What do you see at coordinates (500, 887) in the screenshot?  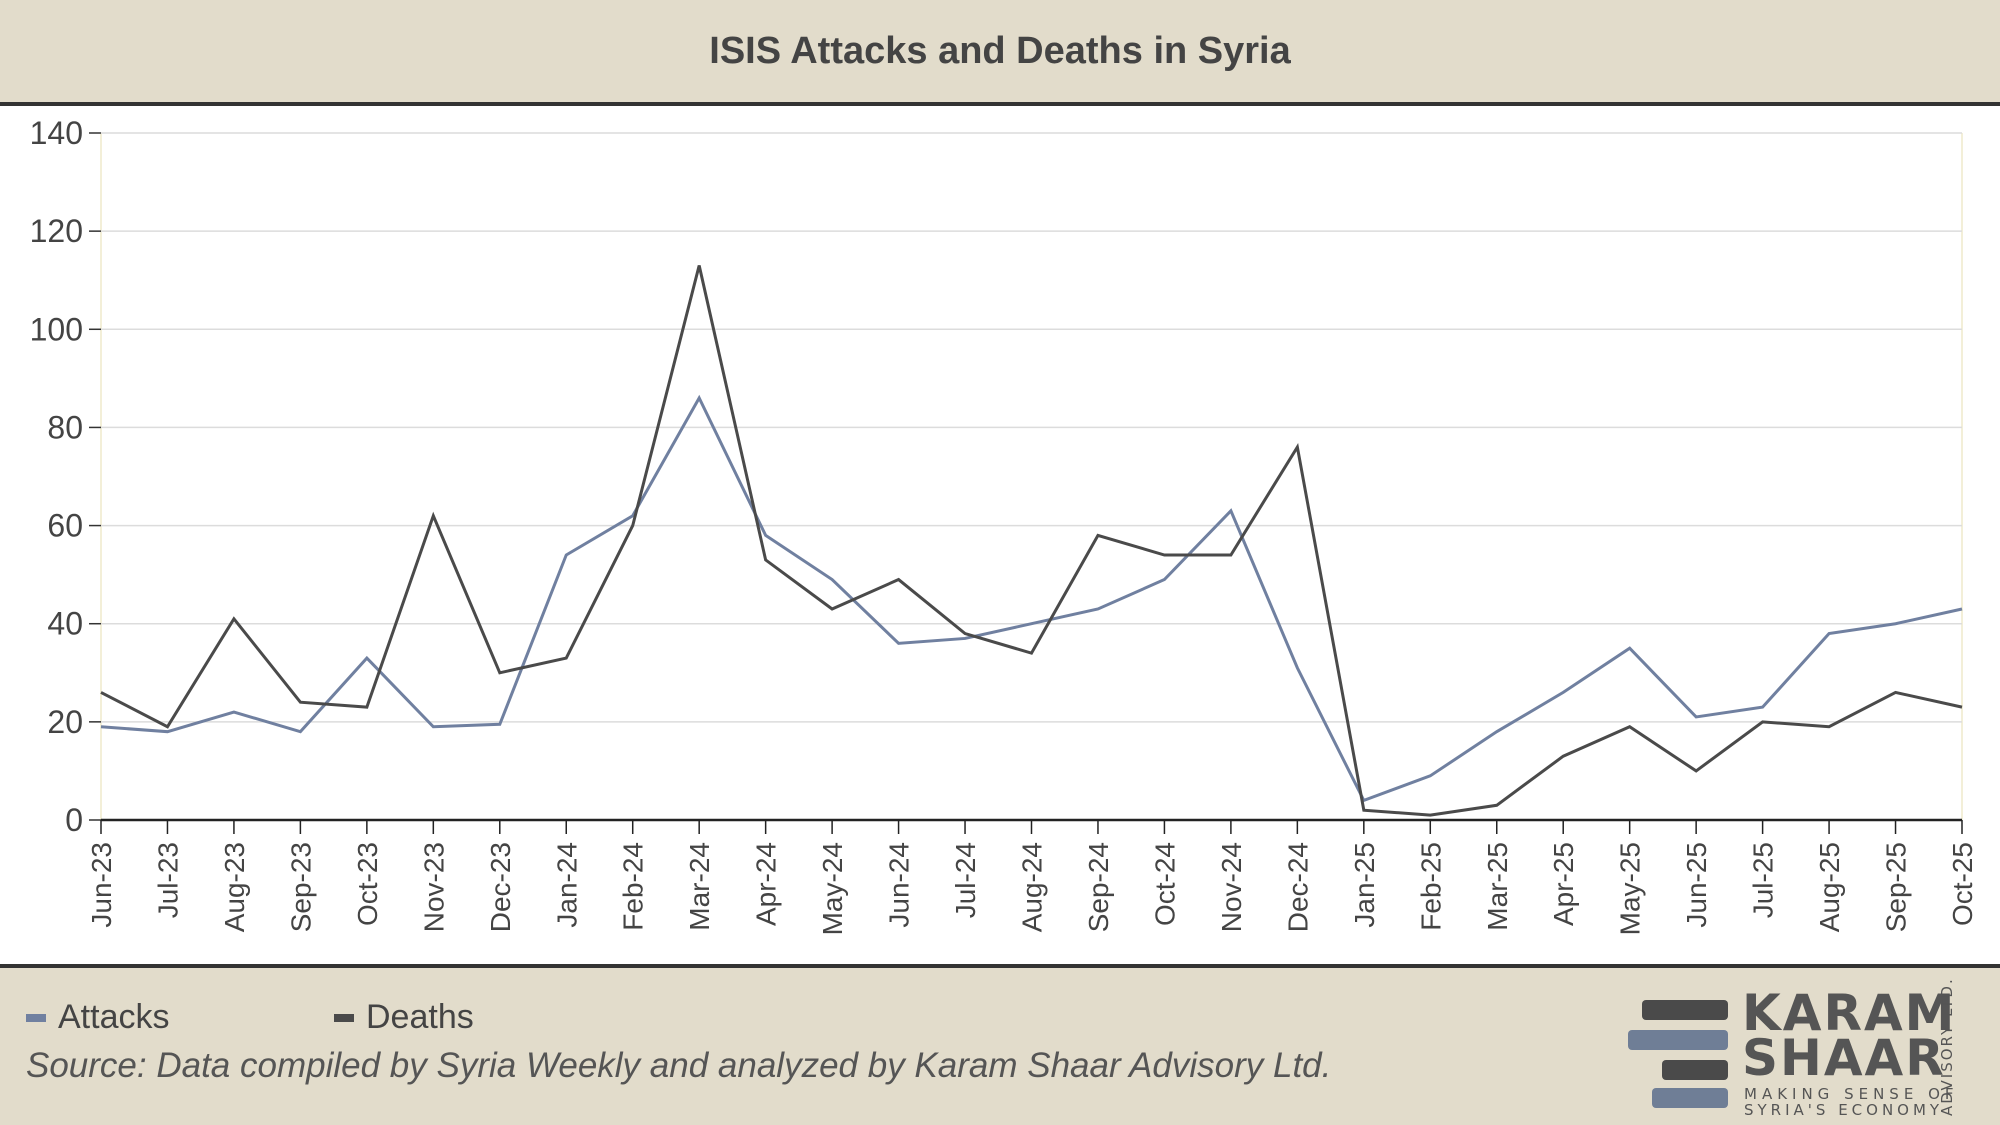 I see `x-tick-label: Dec-23` at bounding box center [500, 887].